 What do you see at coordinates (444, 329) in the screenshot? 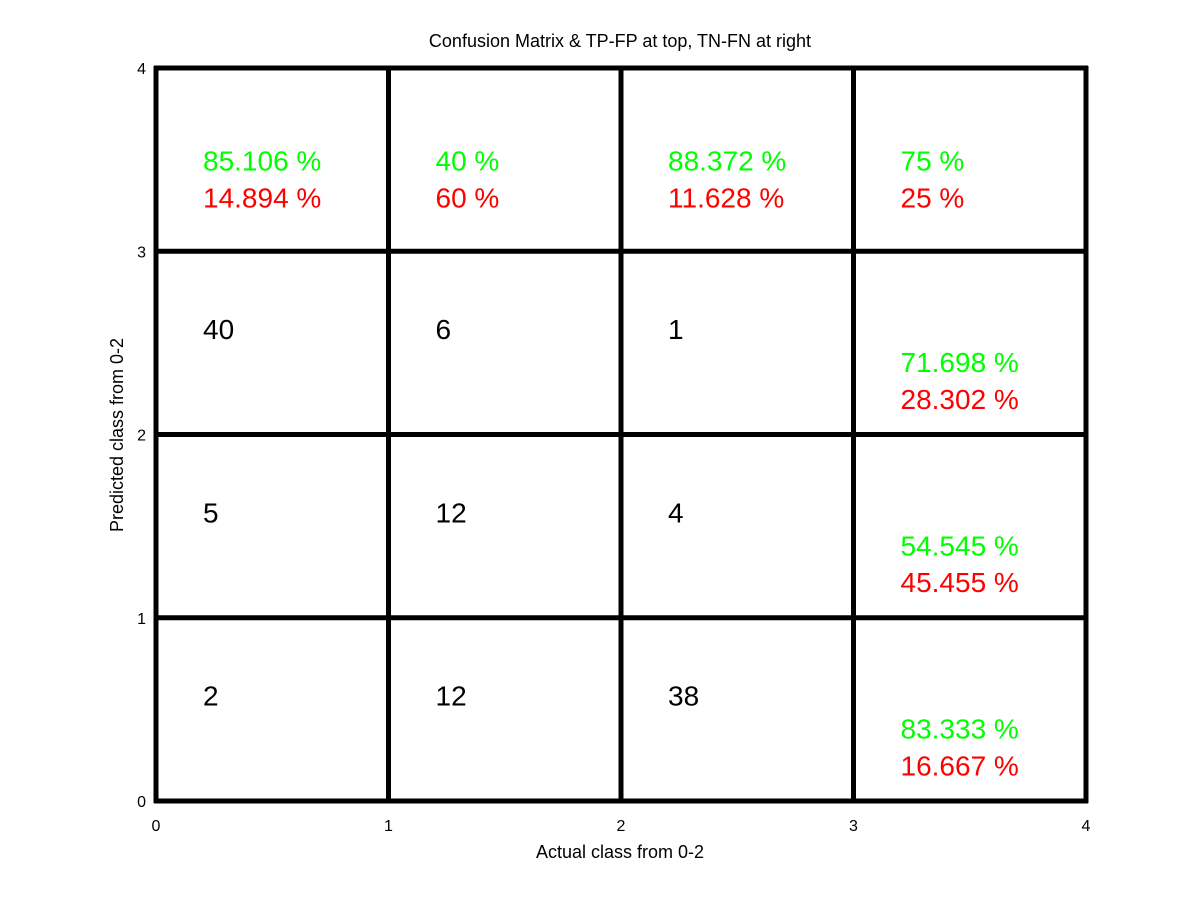
I see `matrix-count: 6` at bounding box center [444, 329].